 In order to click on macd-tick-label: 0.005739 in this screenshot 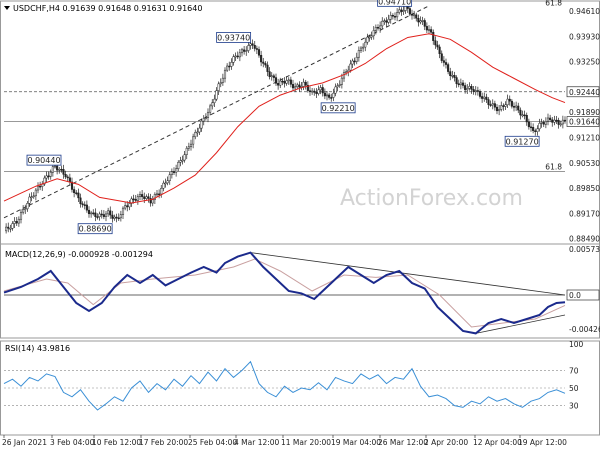, I will do `click(584, 249)`.